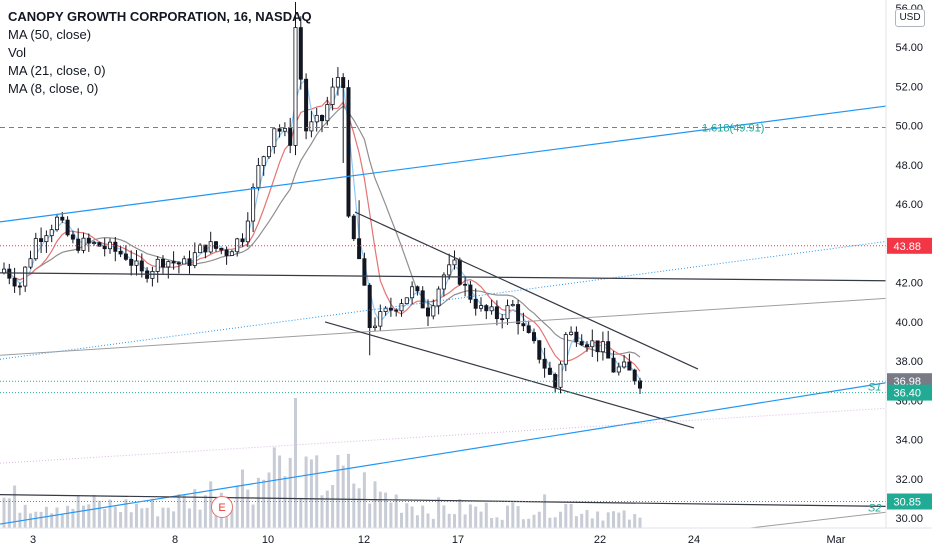  What do you see at coordinates (818, 520) in the screenshot?
I see `bottom-gray-line` at bounding box center [818, 520].